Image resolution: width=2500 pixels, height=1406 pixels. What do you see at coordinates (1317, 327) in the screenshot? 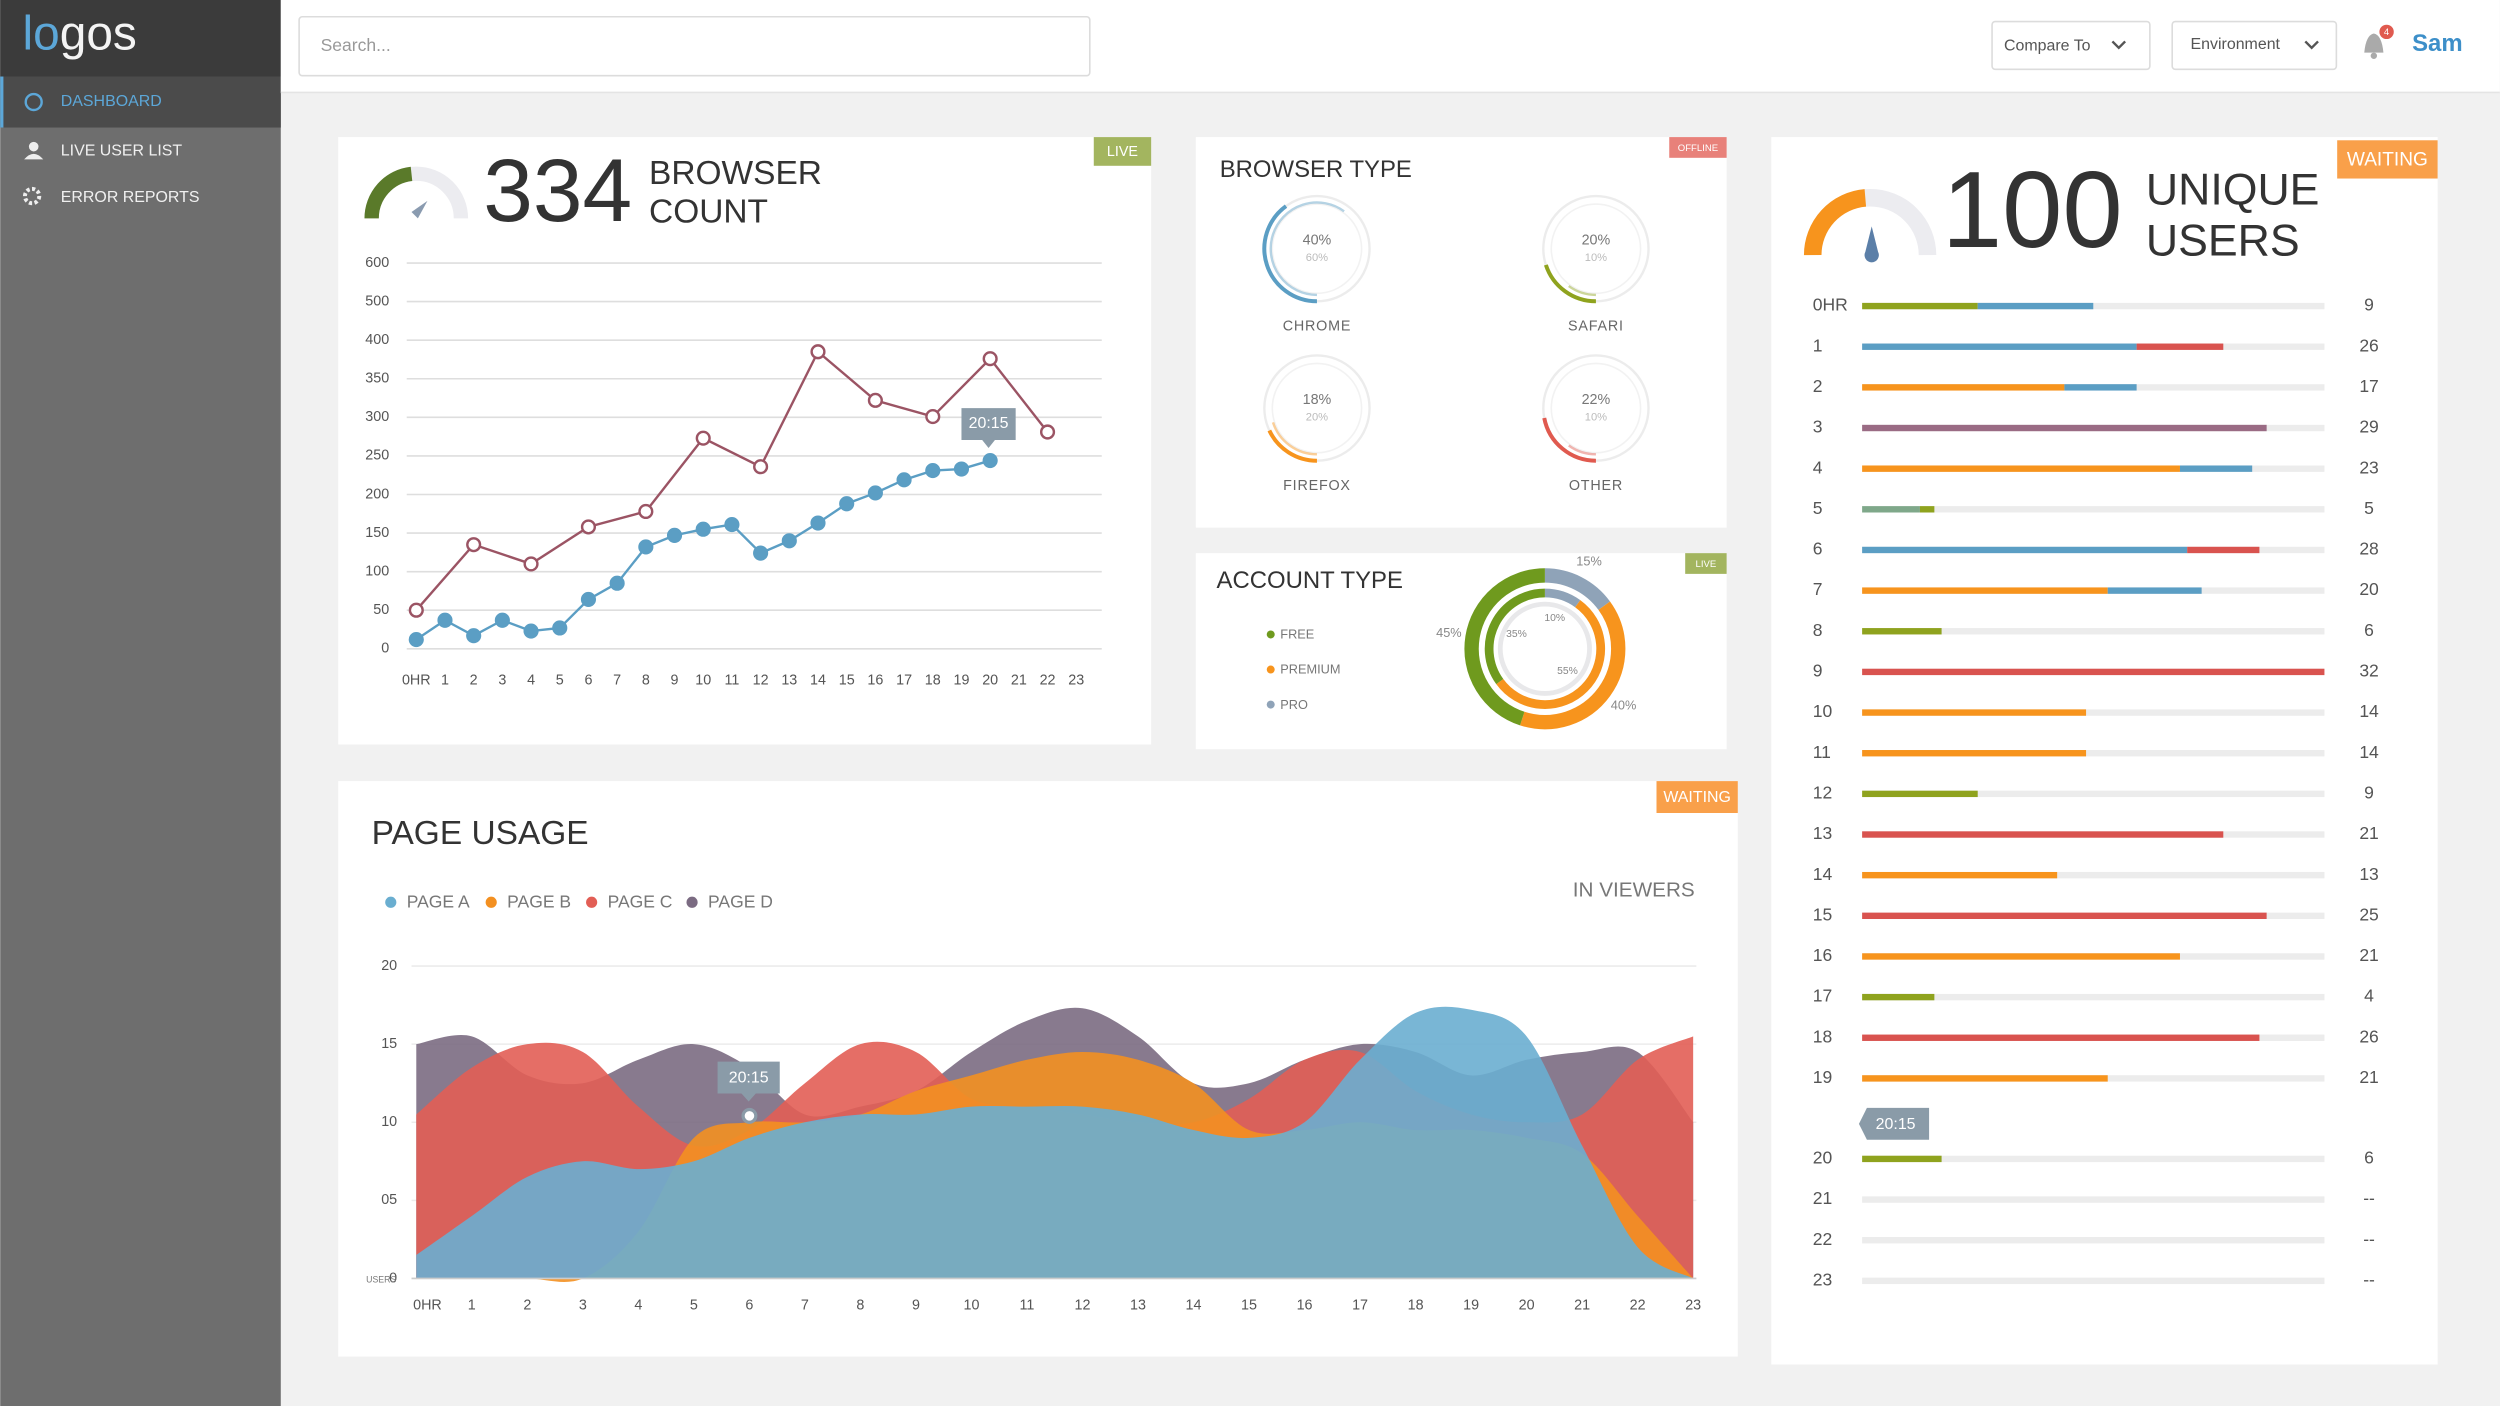
I see `gauge-name: CHROME` at bounding box center [1317, 327].